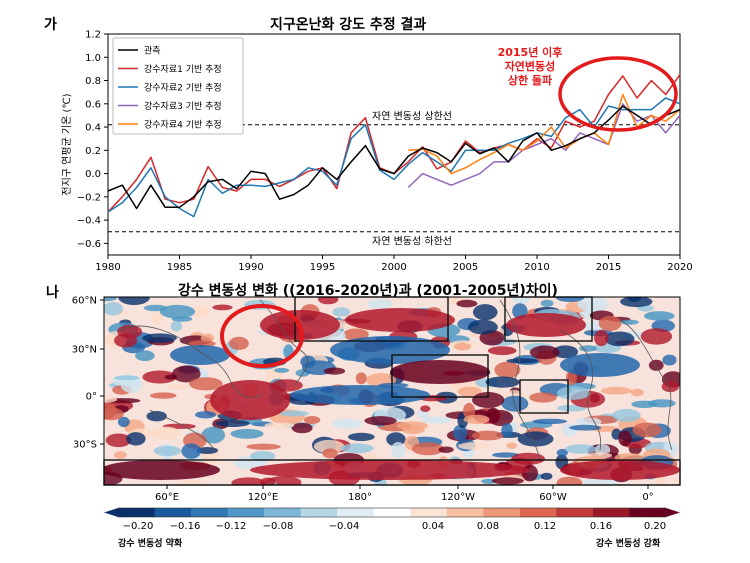  Describe the element at coordinates (93, 58) in the screenshot. I see `y-tick-label: 1.0` at that location.